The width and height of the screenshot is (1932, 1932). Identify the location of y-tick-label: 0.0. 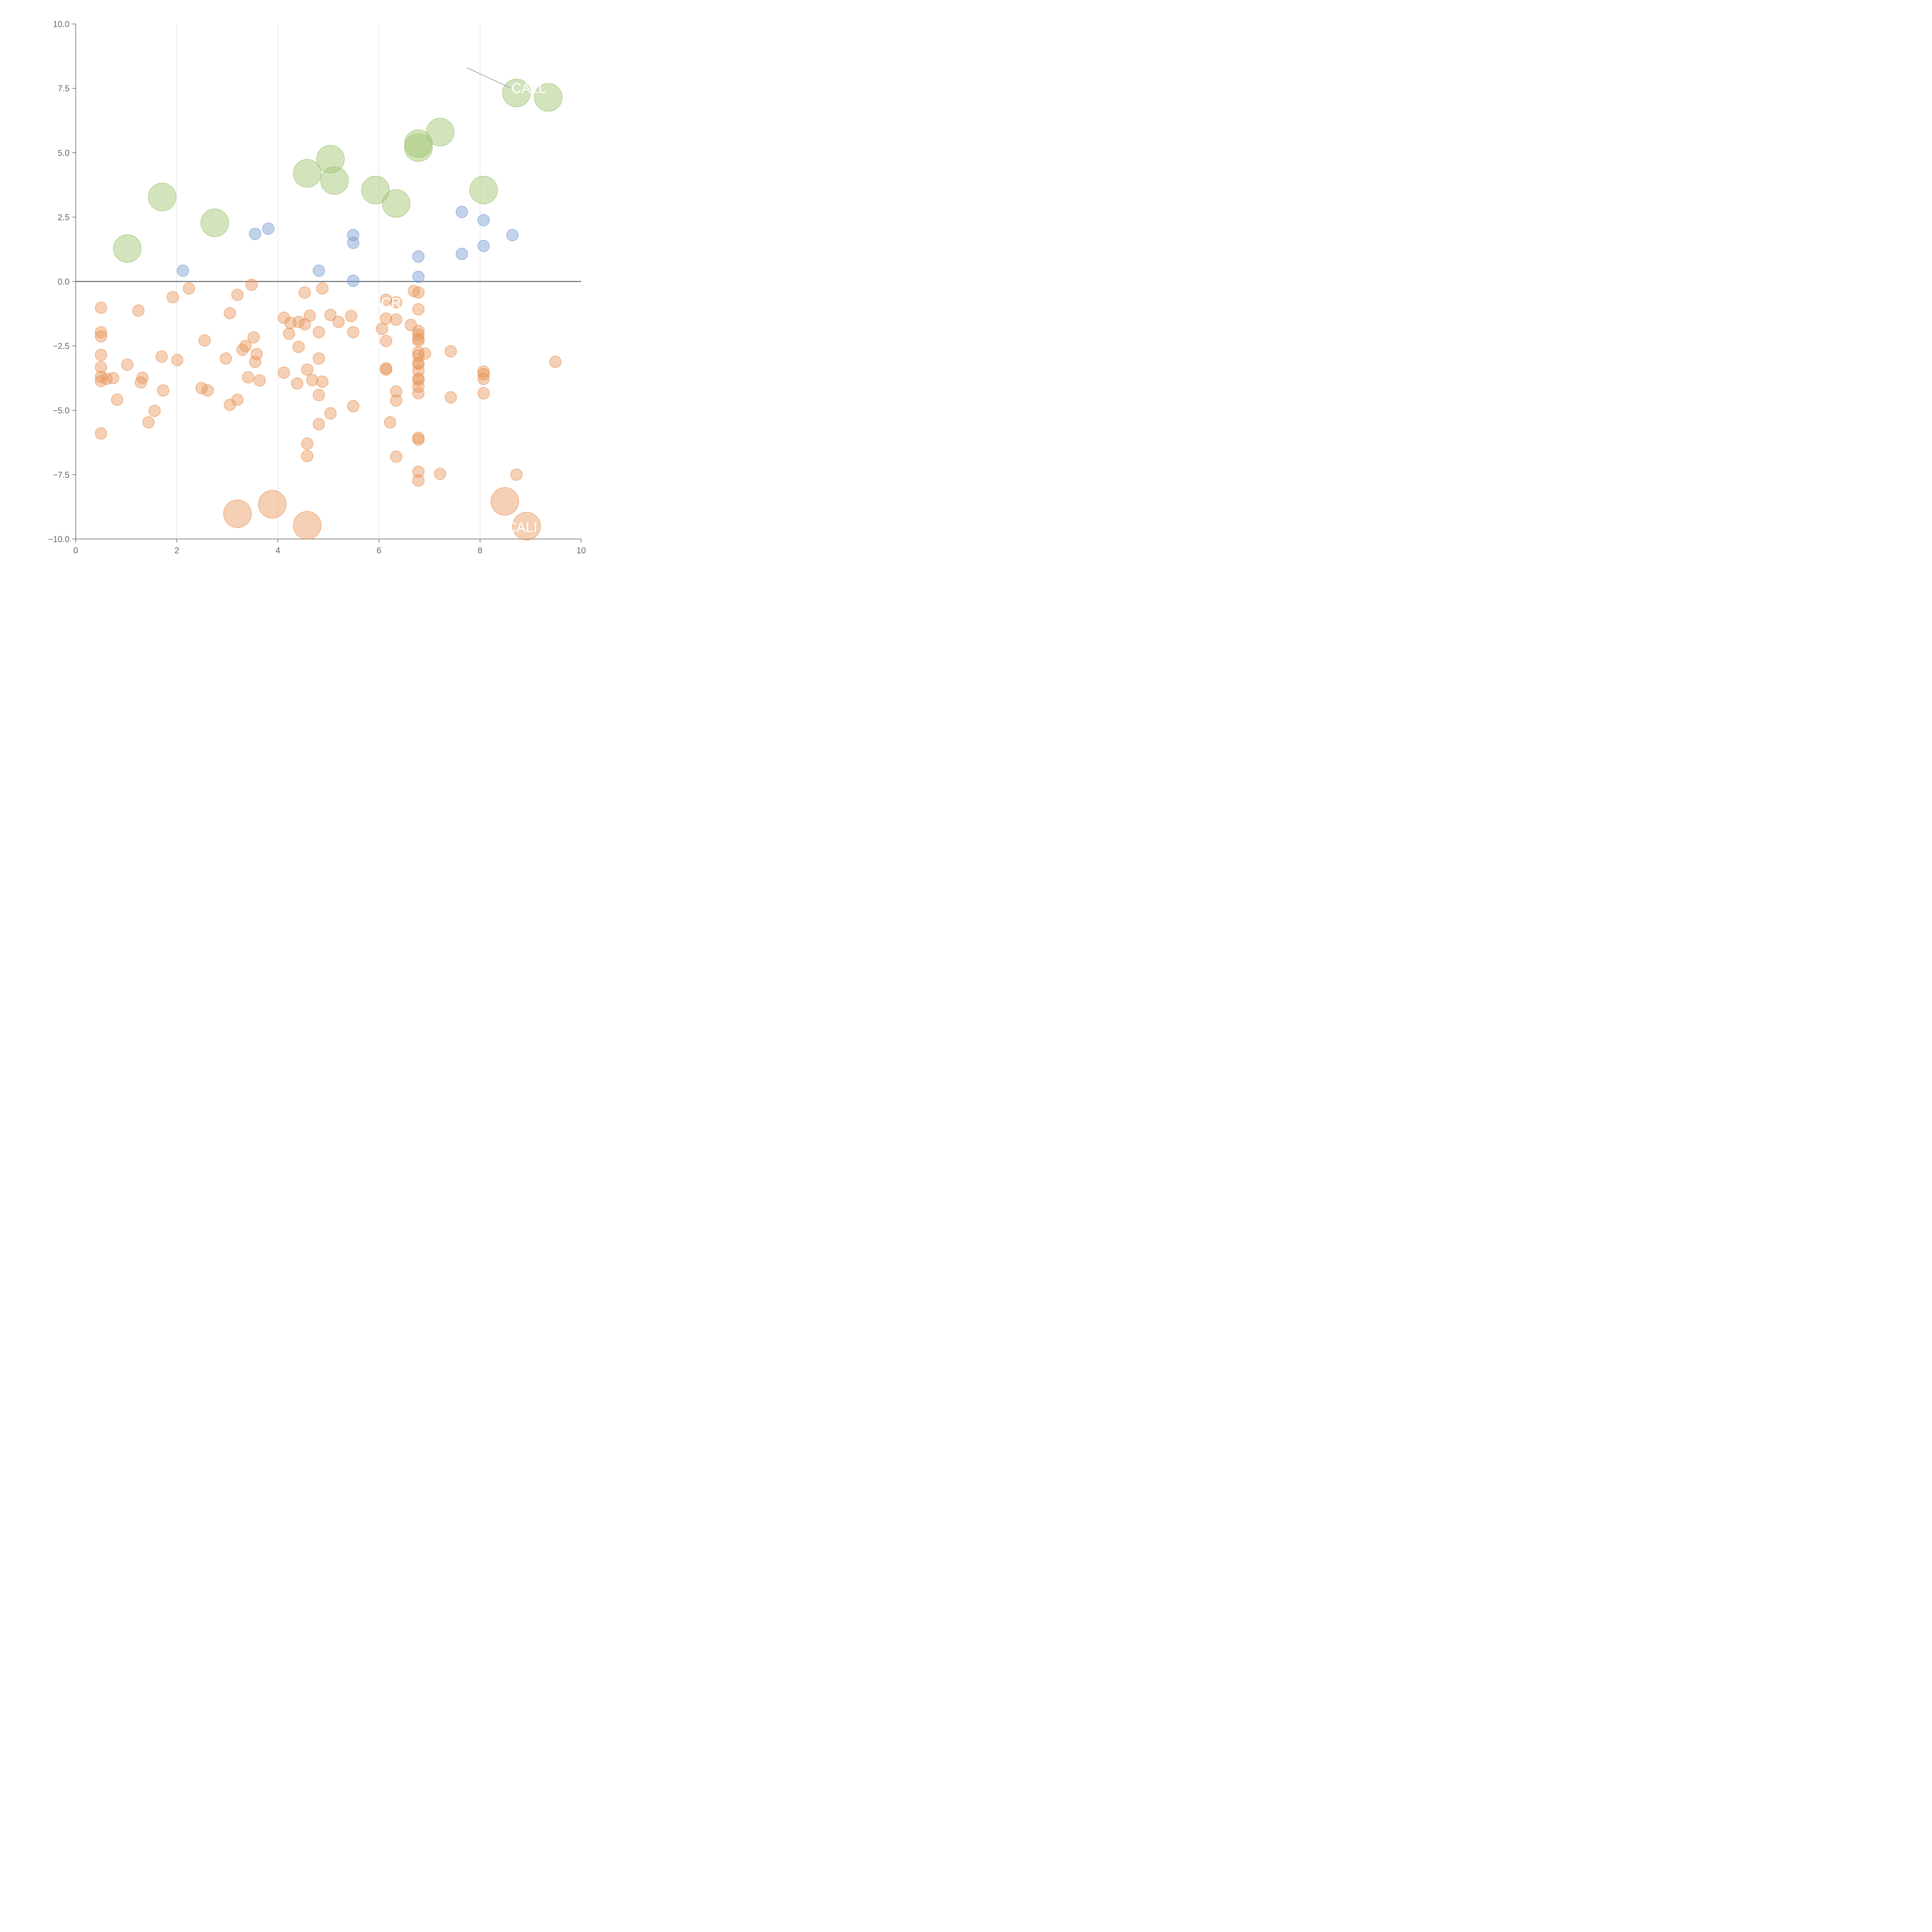
(64, 282).